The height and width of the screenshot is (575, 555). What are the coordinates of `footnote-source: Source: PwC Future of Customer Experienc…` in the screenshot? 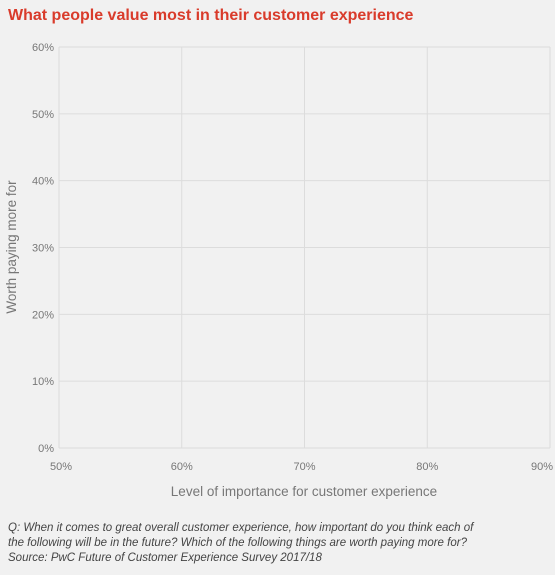 It's located at (165, 558).